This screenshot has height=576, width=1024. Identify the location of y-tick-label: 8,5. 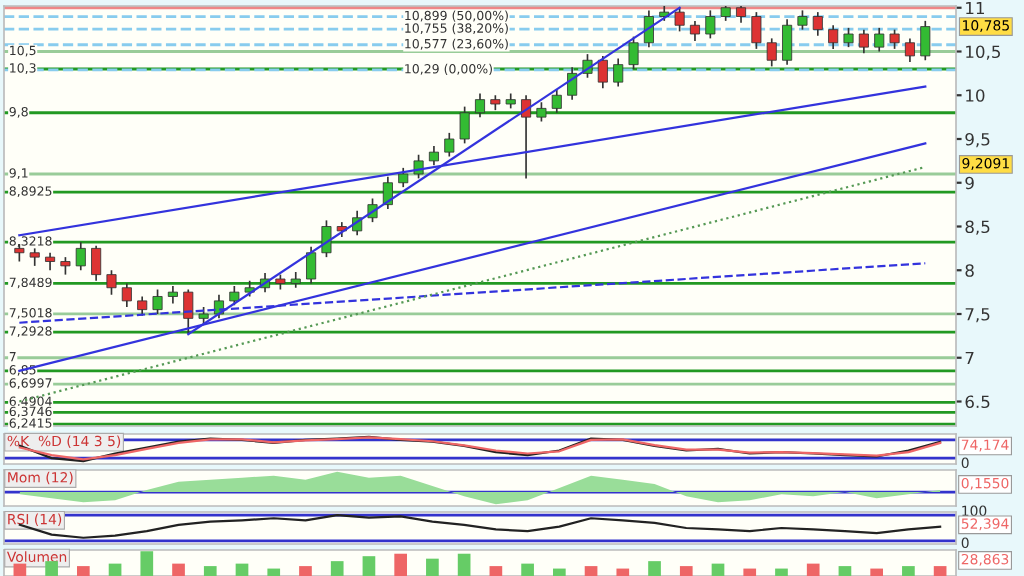
(977, 227).